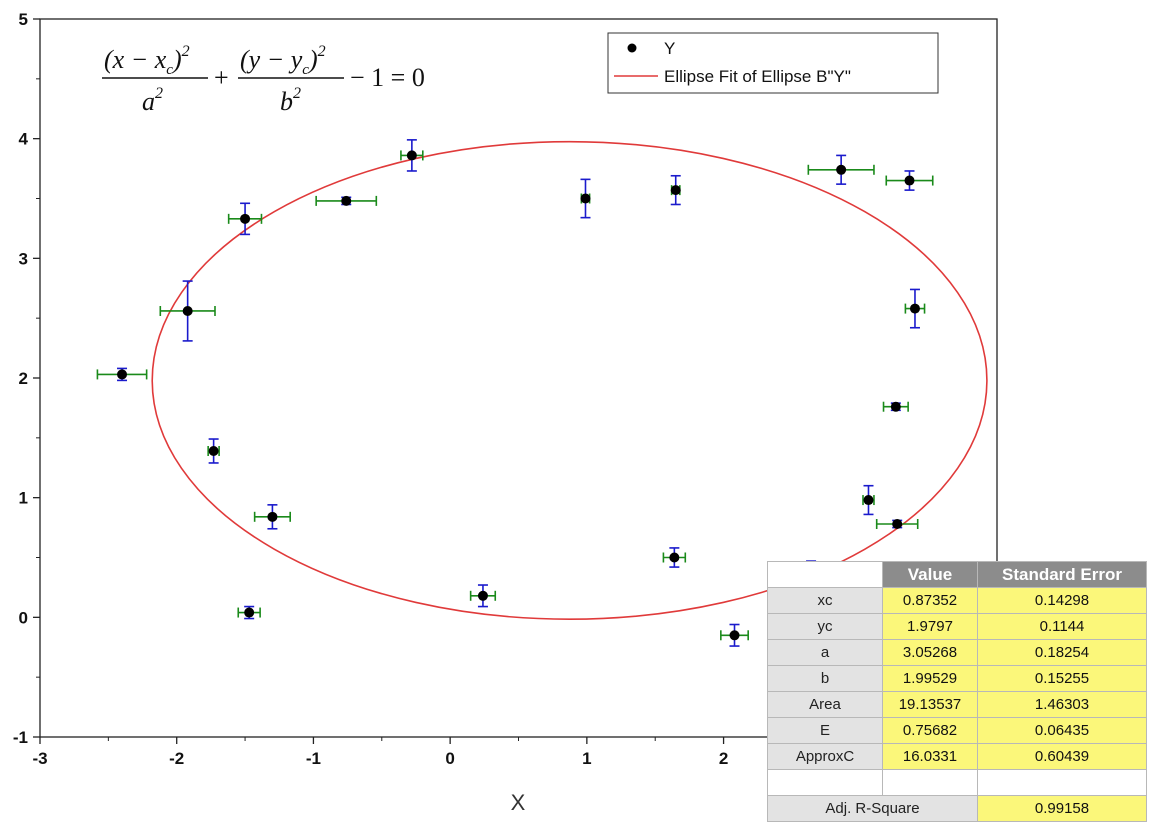 The height and width of the screenshot is (840, 1160). What do you see at coordinates (930, 678) in the screenshot?
I see `row-value: 1.99529` at bounding box center [930, 678].